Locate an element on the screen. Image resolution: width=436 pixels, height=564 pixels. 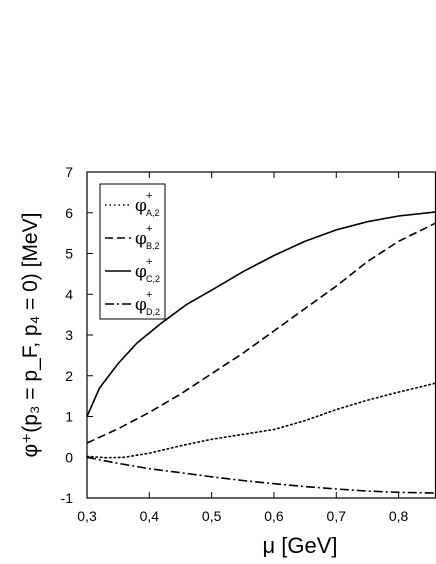
x-tick-label: 0,8 is located at coordinates (399, 516).